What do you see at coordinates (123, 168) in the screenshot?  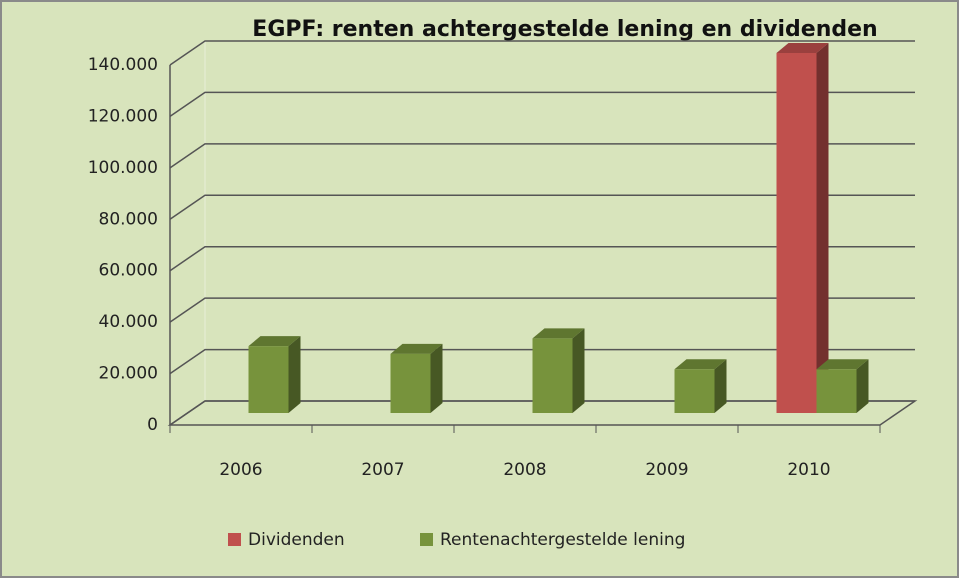 I see `y-tick-label: 100.000` at bounding box center [123, 168].